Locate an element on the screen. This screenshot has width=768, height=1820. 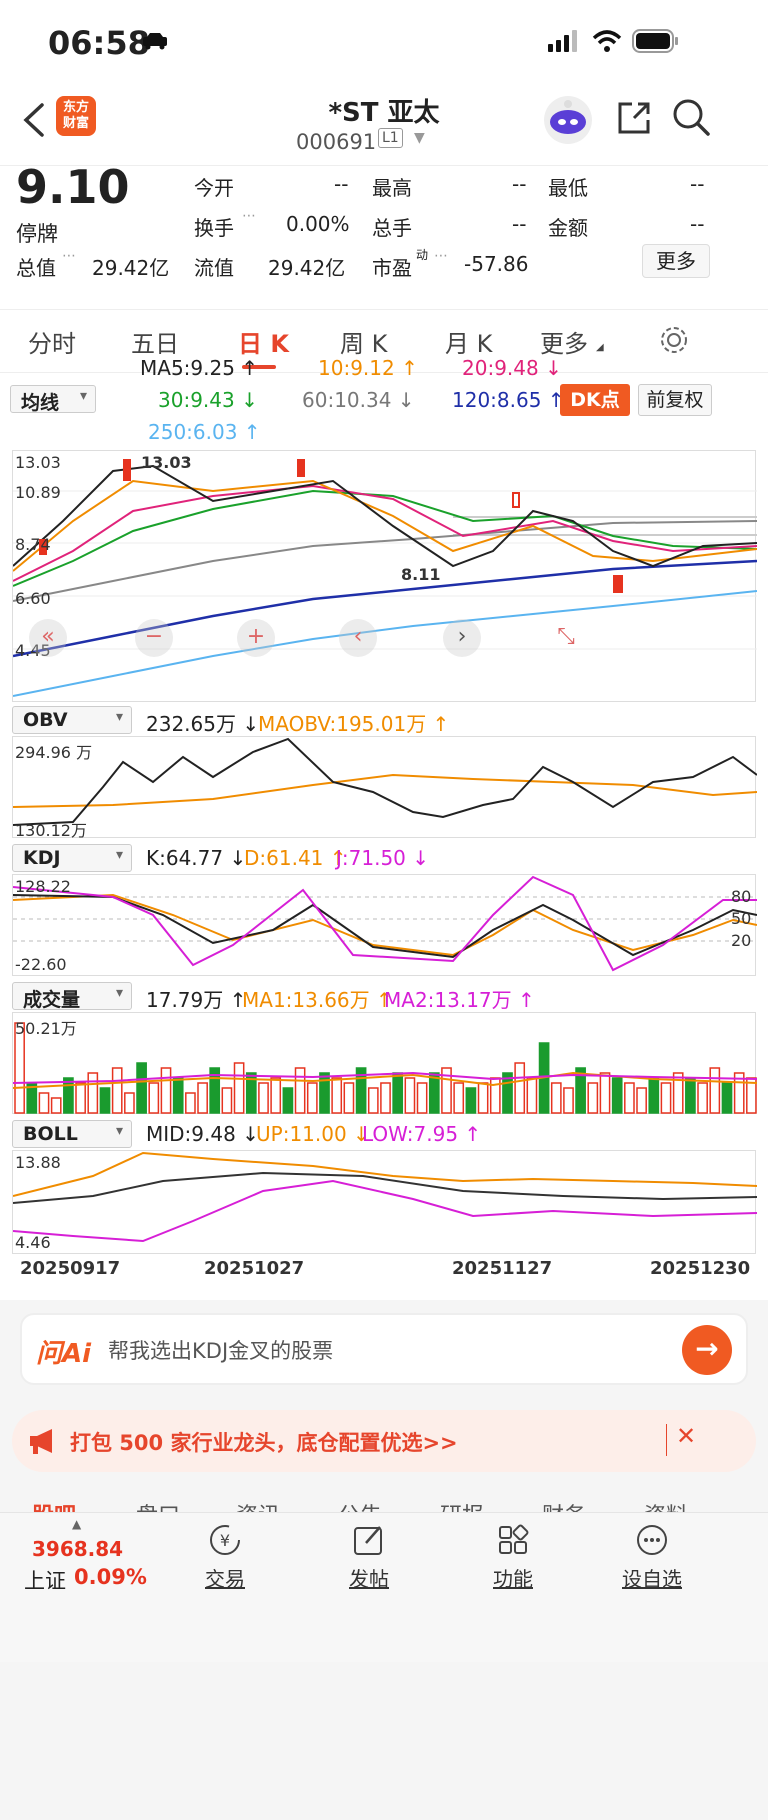
ma120-value: 120:8.65 ↑ is located at coordinates (508, 400).